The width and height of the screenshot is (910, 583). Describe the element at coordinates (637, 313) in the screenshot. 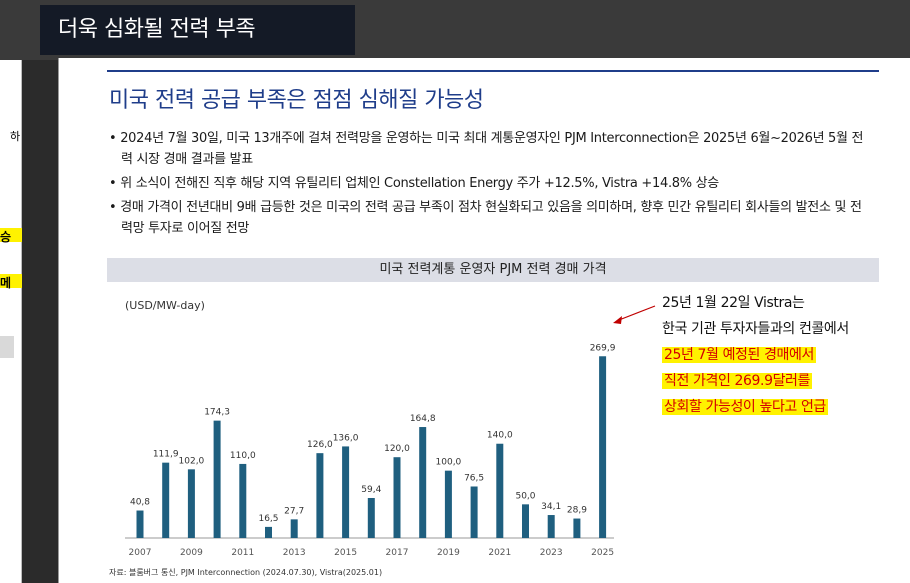

I see `callout-arrow-line` at that location.